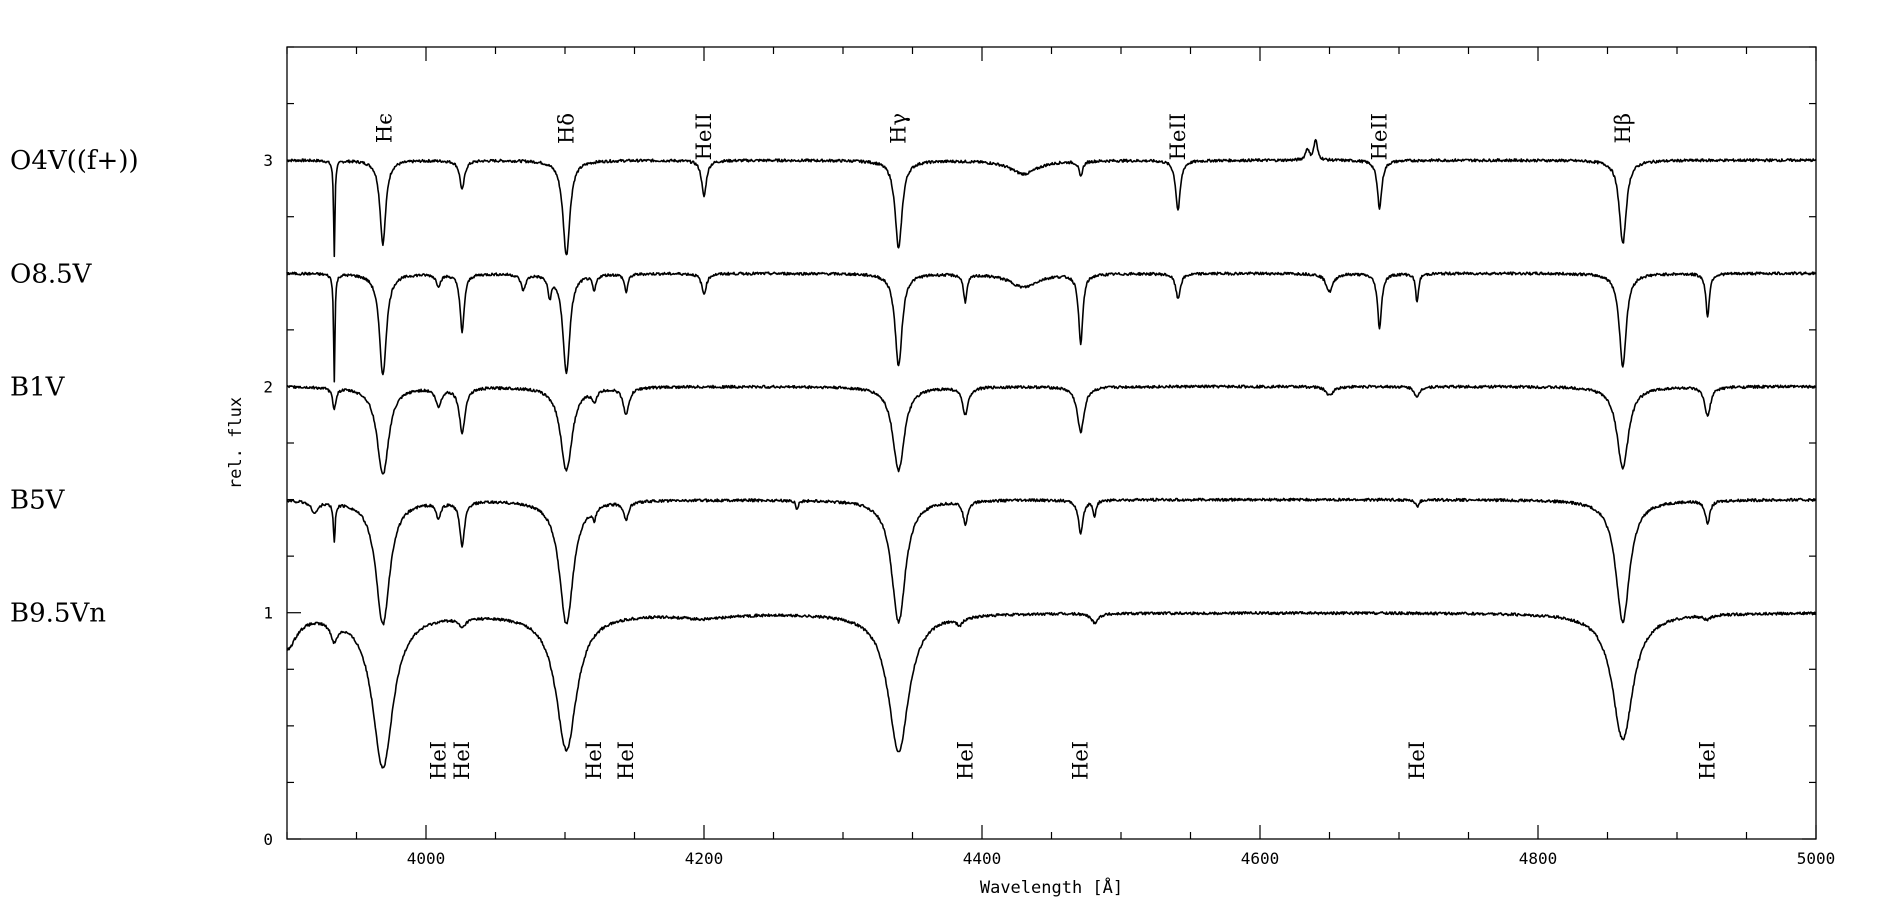 The height and width of the screenshot is (917, 1885). Describe the element at coordinates (51, 274) in the screenshot. I see `star-type-label: O8.5V` at that location.